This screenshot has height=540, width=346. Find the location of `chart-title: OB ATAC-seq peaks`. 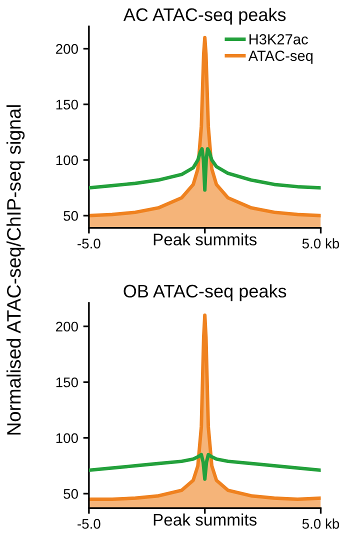

chart-title: OB ATAC-seq peaks is located at coordinates (205, 293).